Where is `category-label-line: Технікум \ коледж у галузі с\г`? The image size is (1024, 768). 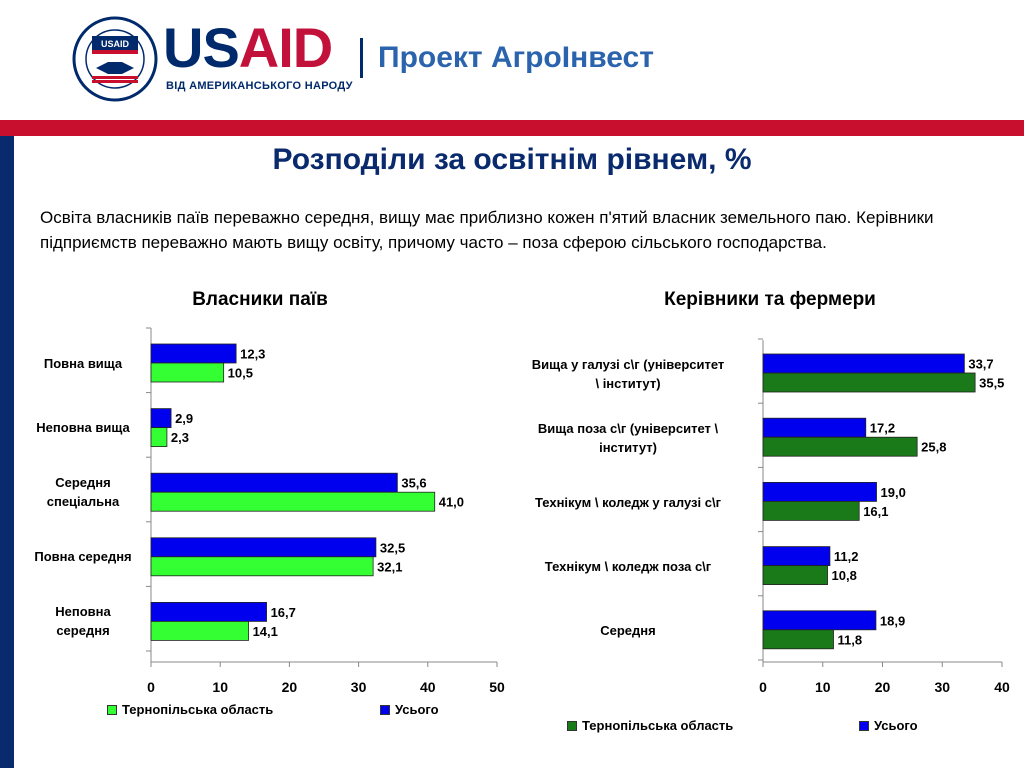
category-label-line: Технікум \ коледж у галузі с\г is located at coordinates (628, 502).